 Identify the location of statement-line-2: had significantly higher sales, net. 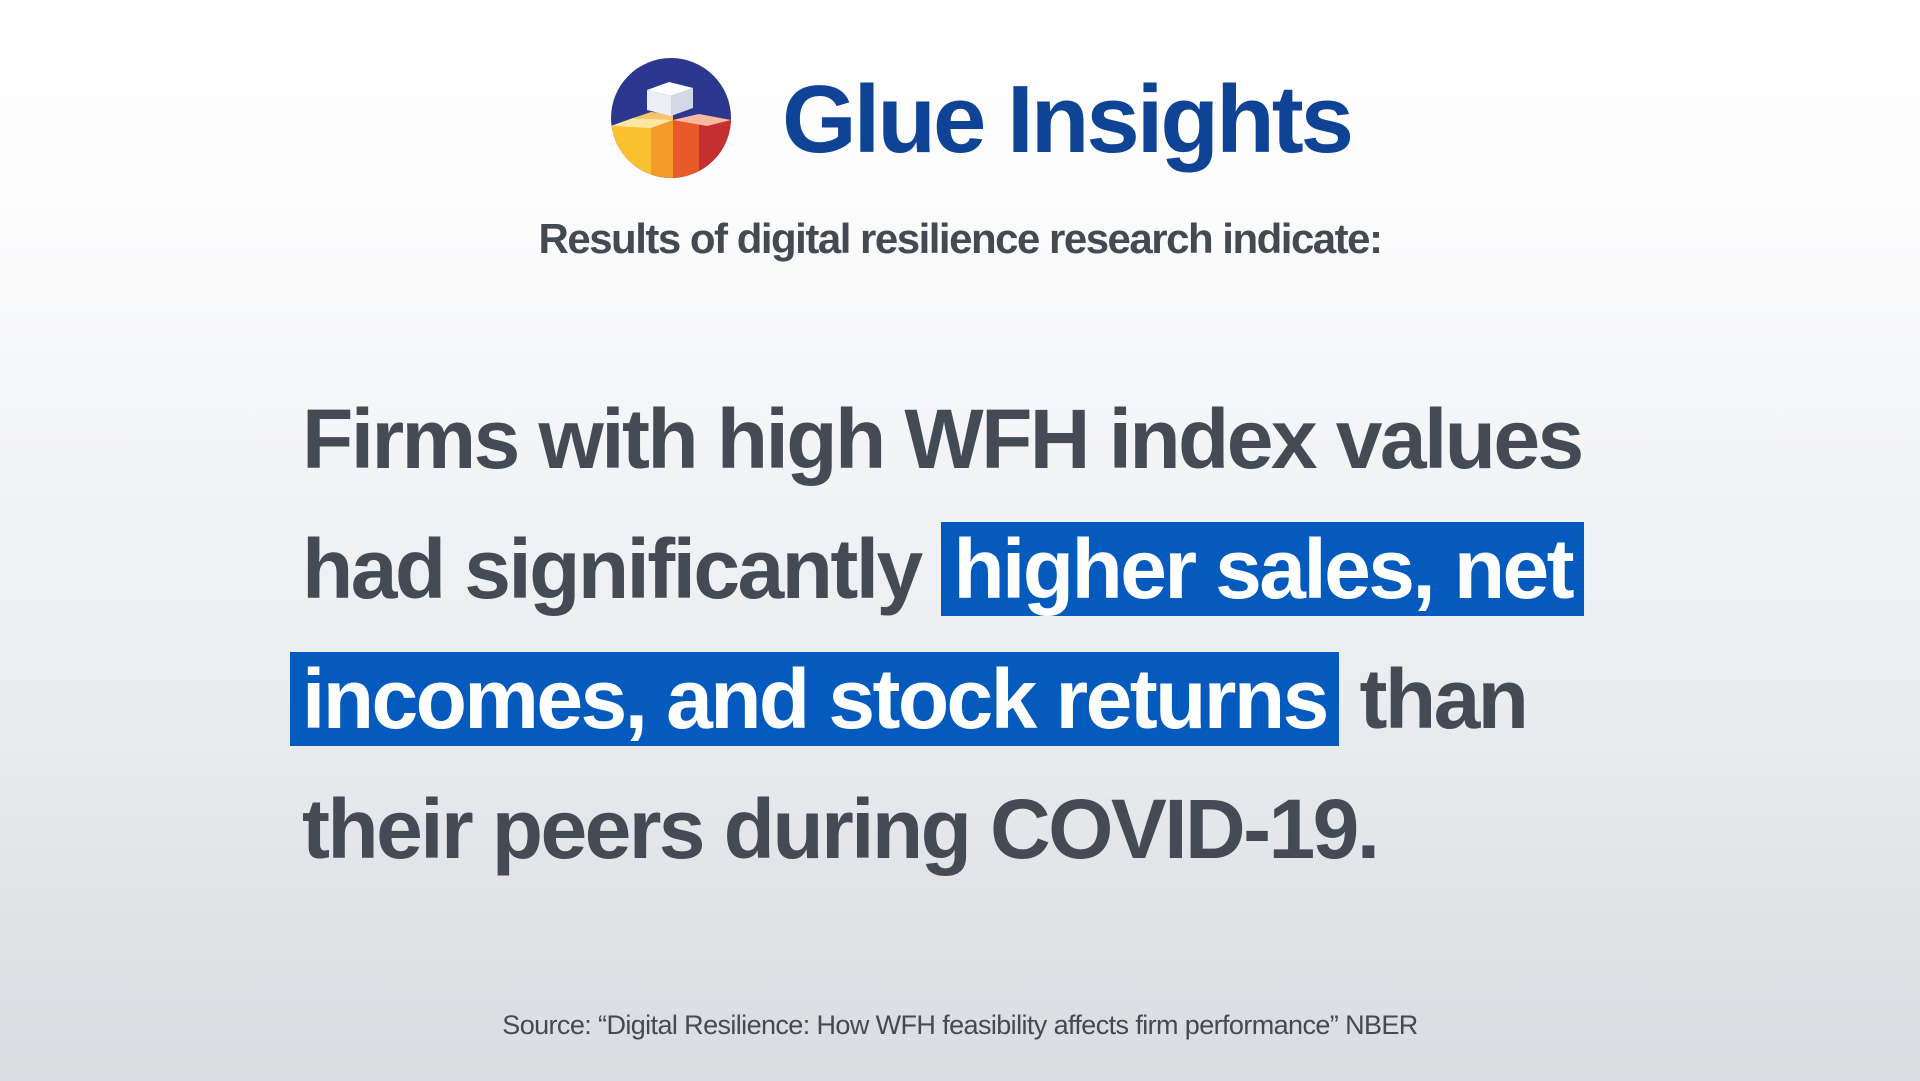
(1002, 569).